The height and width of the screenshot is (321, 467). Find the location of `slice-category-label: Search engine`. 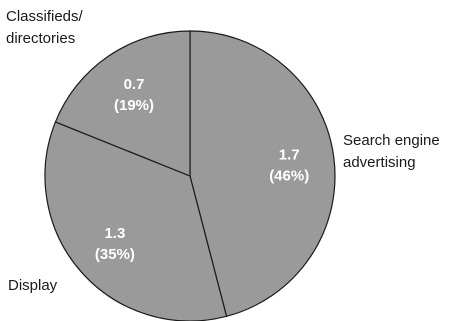

slice-category-label: Search engine is located at coordinates (391, 140).